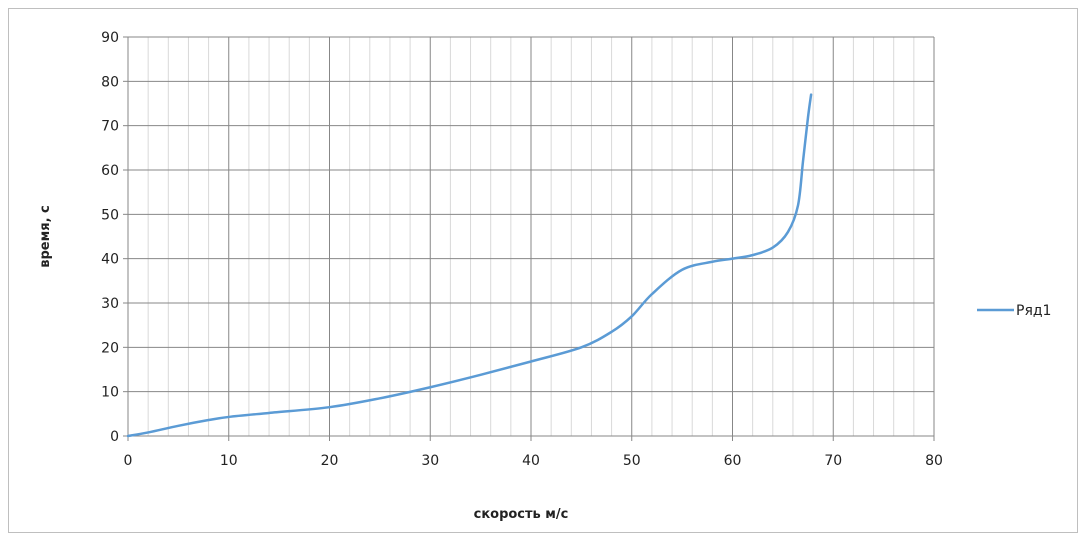 The image size is (1088, 539). What do you see at coordinates (934, 461) in the screenshot?
I see `x-tick-label: 80` at bounding box center [934, 461].